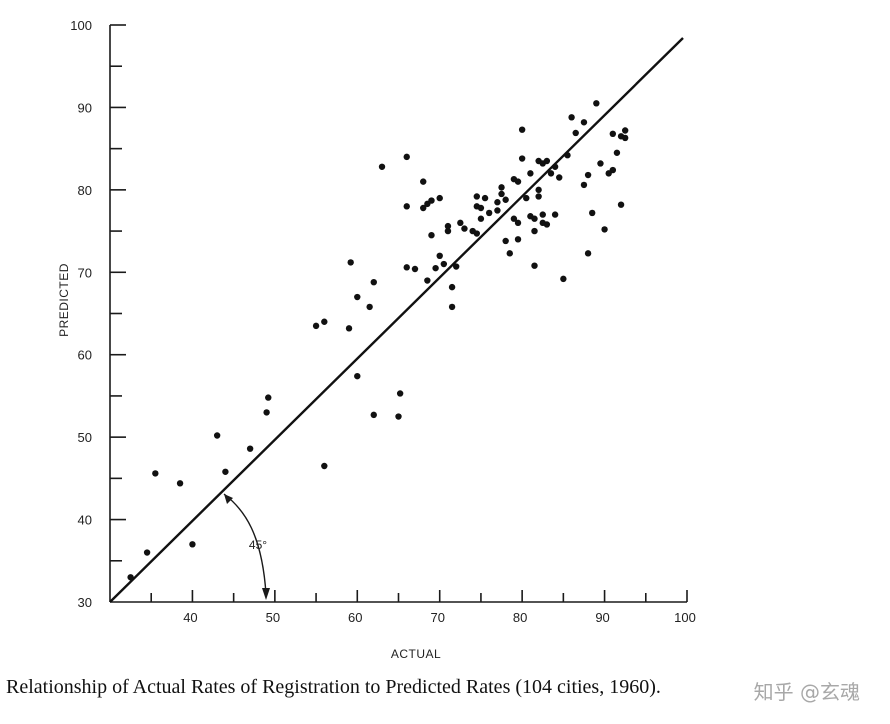  Describe the element at coordinates (85, 437) in the screenshot. I see `y-tick-label: 50` at that location.